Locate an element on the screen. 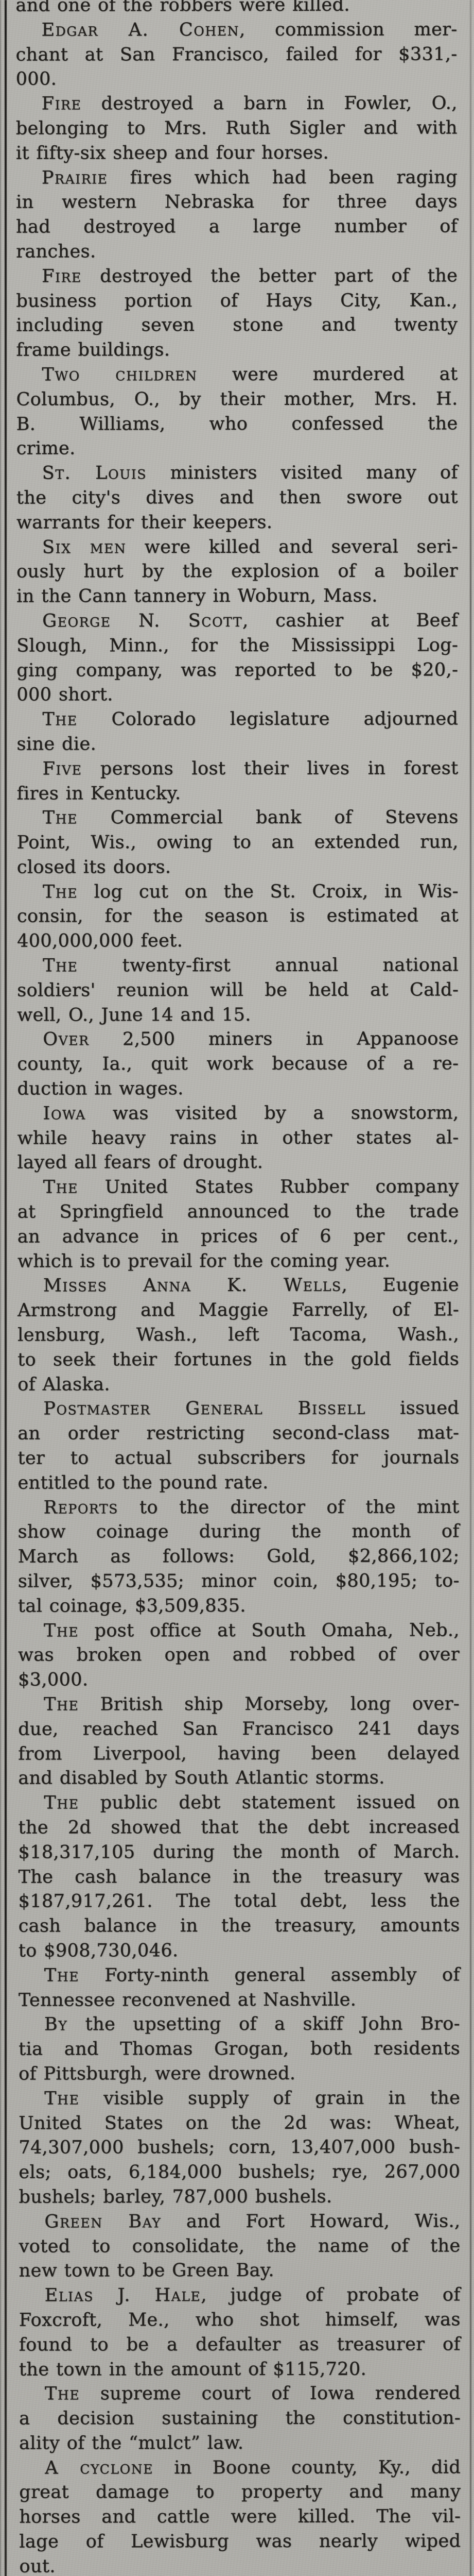 Image resolution: width=474 pixels, height=2576 pixels. news-item-line: The twenty-first annual national is located at coordinates (251, 965).